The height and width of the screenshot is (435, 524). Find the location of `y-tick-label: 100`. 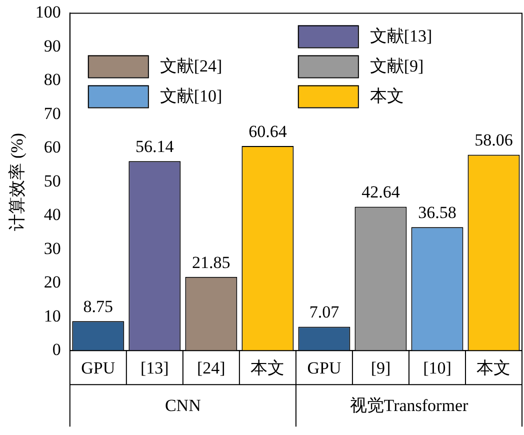

y-tick-label: 100 is located at coordinates (48, 12).